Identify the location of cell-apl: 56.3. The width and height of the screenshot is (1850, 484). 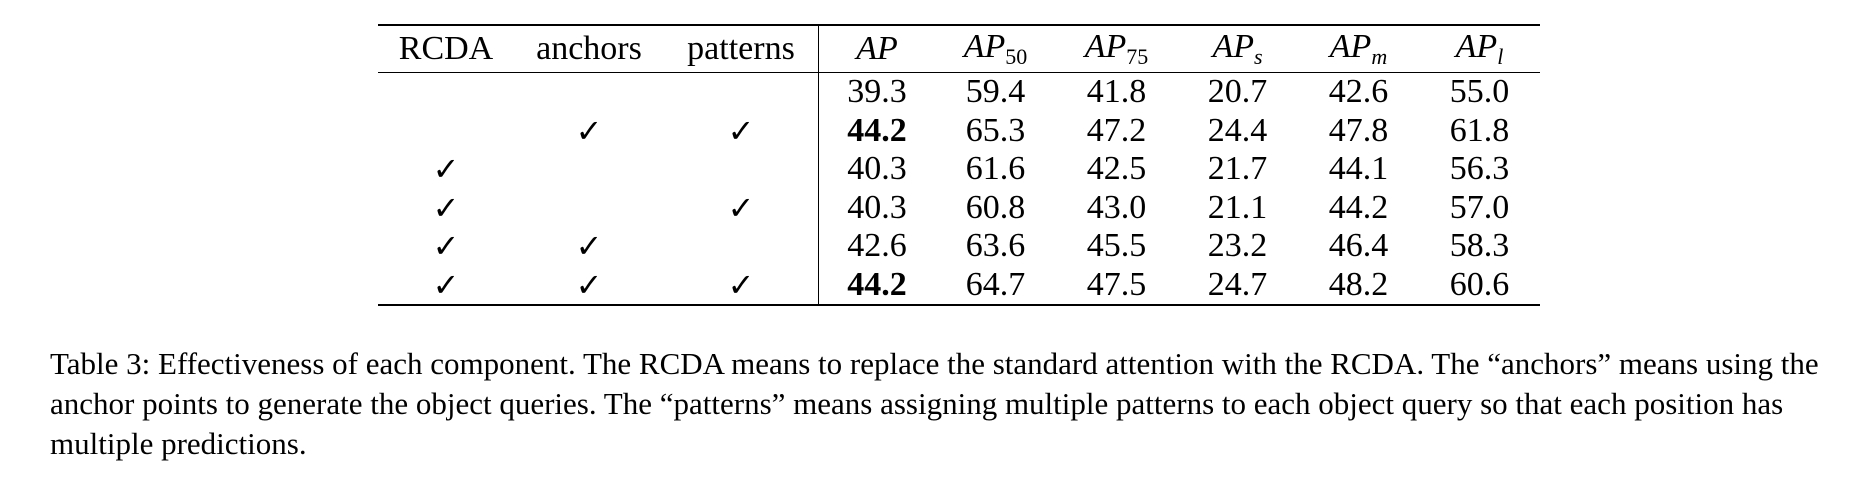
(1479, 169).